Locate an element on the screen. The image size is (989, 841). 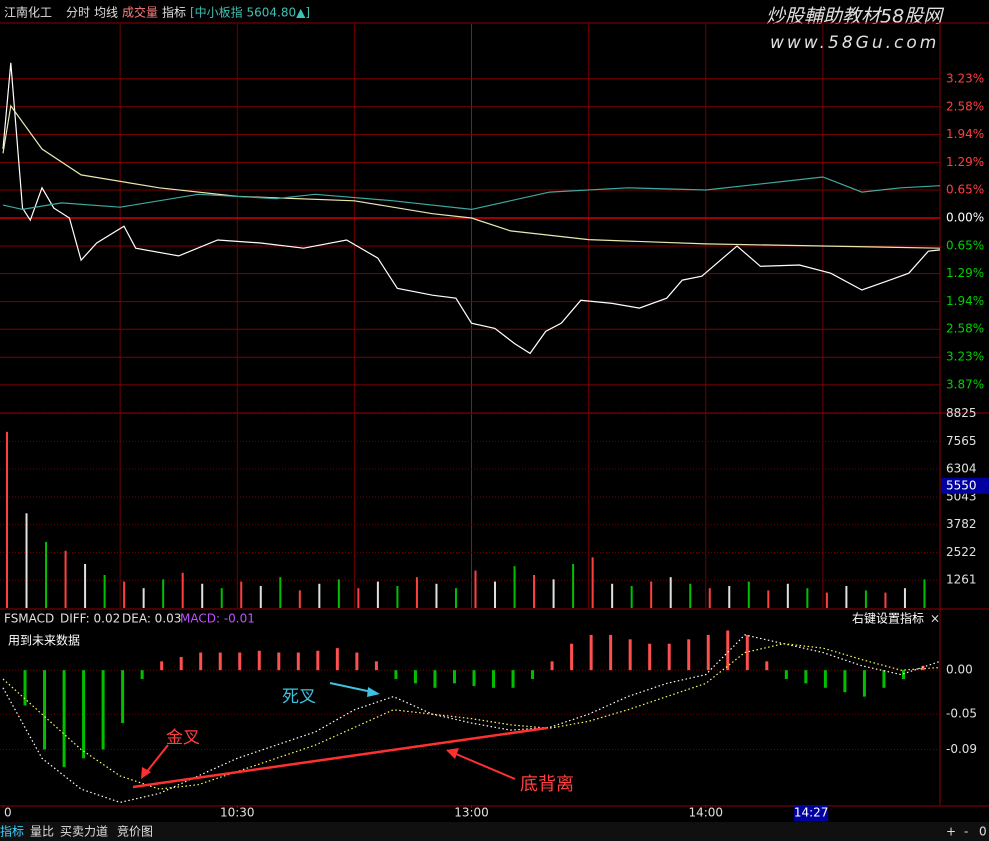
zoom-button: + is located at coordinates (951, 832).